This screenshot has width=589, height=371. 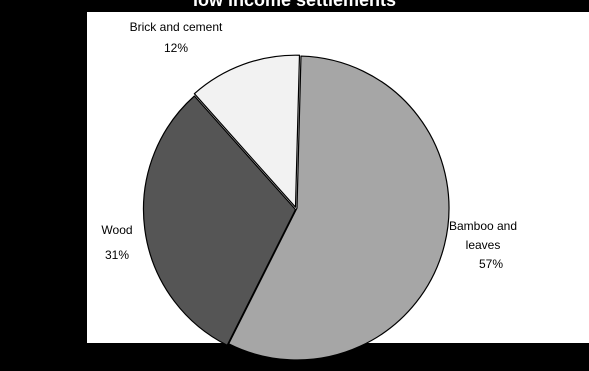 I want to click on slice-label-wood-percent: 31%, so click(x=117, y=255).